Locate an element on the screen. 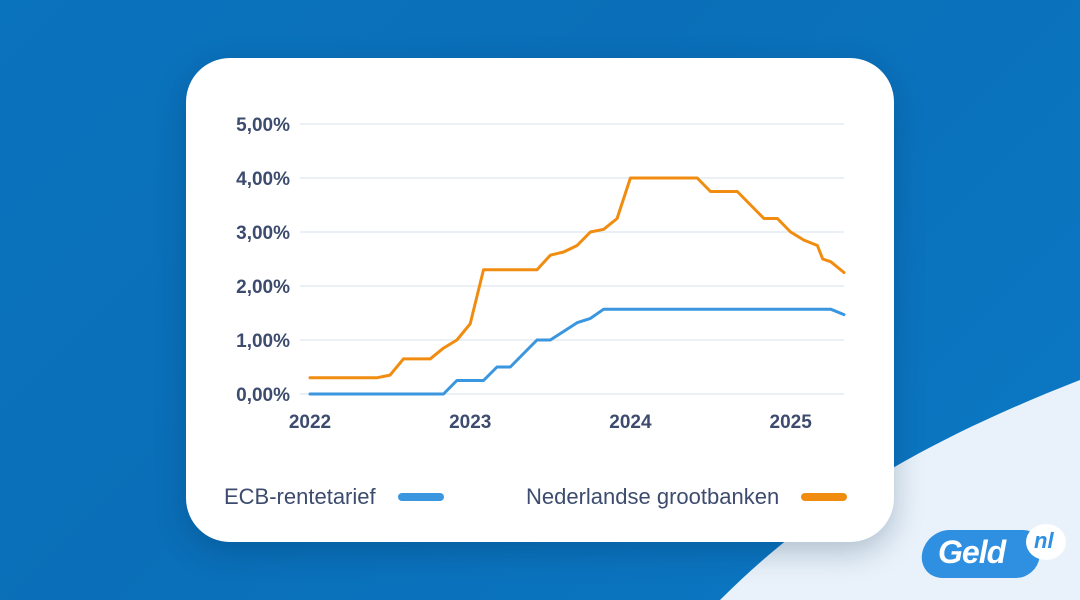 This screenshot has width=1080, height=600. legend-label-nl: Nederlandse grootbanken is located at coordinates (653, 496).